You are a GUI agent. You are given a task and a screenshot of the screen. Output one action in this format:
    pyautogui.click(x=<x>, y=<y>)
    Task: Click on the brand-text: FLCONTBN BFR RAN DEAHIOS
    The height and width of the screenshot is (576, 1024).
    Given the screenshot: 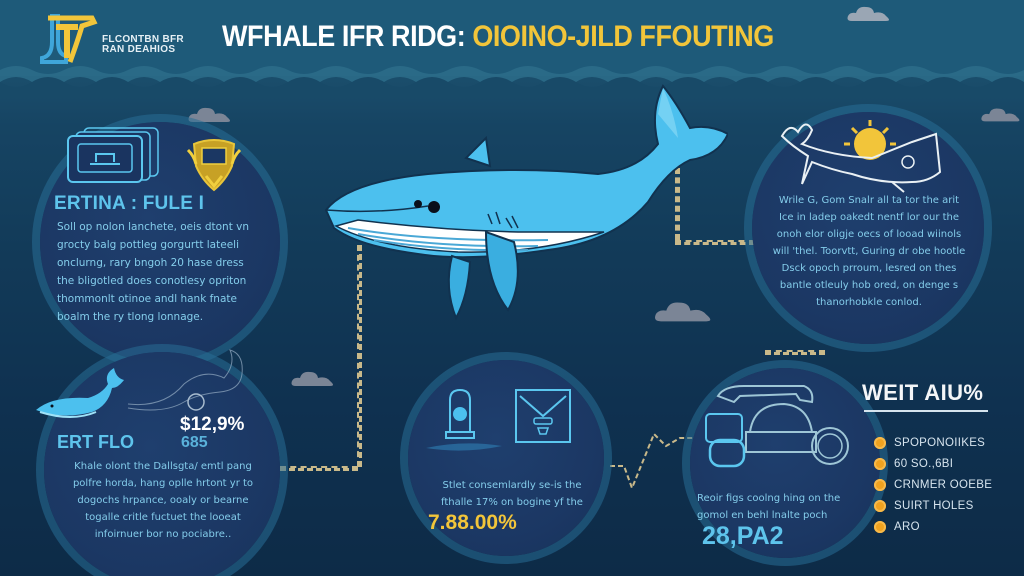 What is the action you would take?
    pyautogui.click(x=143, y=45)
    